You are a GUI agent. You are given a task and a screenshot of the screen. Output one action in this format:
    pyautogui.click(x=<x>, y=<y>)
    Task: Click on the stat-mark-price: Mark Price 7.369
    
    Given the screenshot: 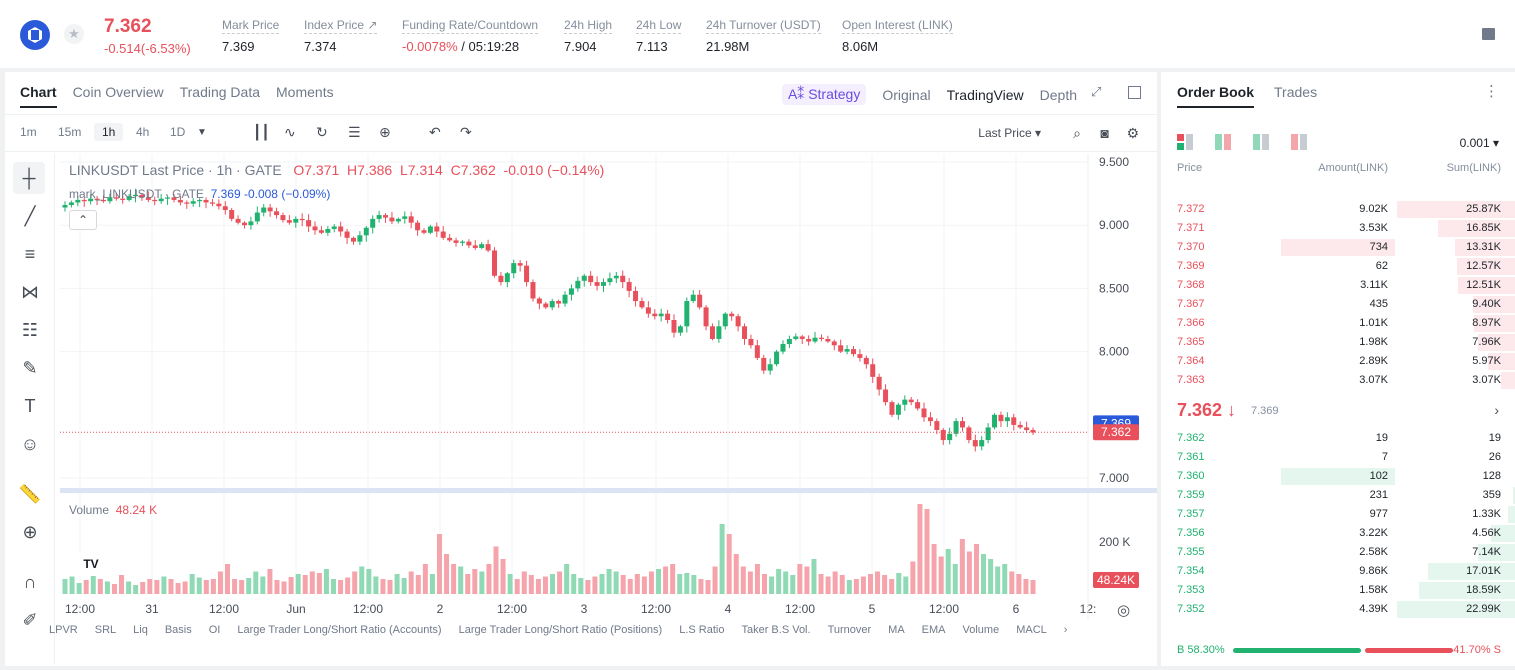 What is the action you would take?
    pyautogui.click(x=251, y=36)
    